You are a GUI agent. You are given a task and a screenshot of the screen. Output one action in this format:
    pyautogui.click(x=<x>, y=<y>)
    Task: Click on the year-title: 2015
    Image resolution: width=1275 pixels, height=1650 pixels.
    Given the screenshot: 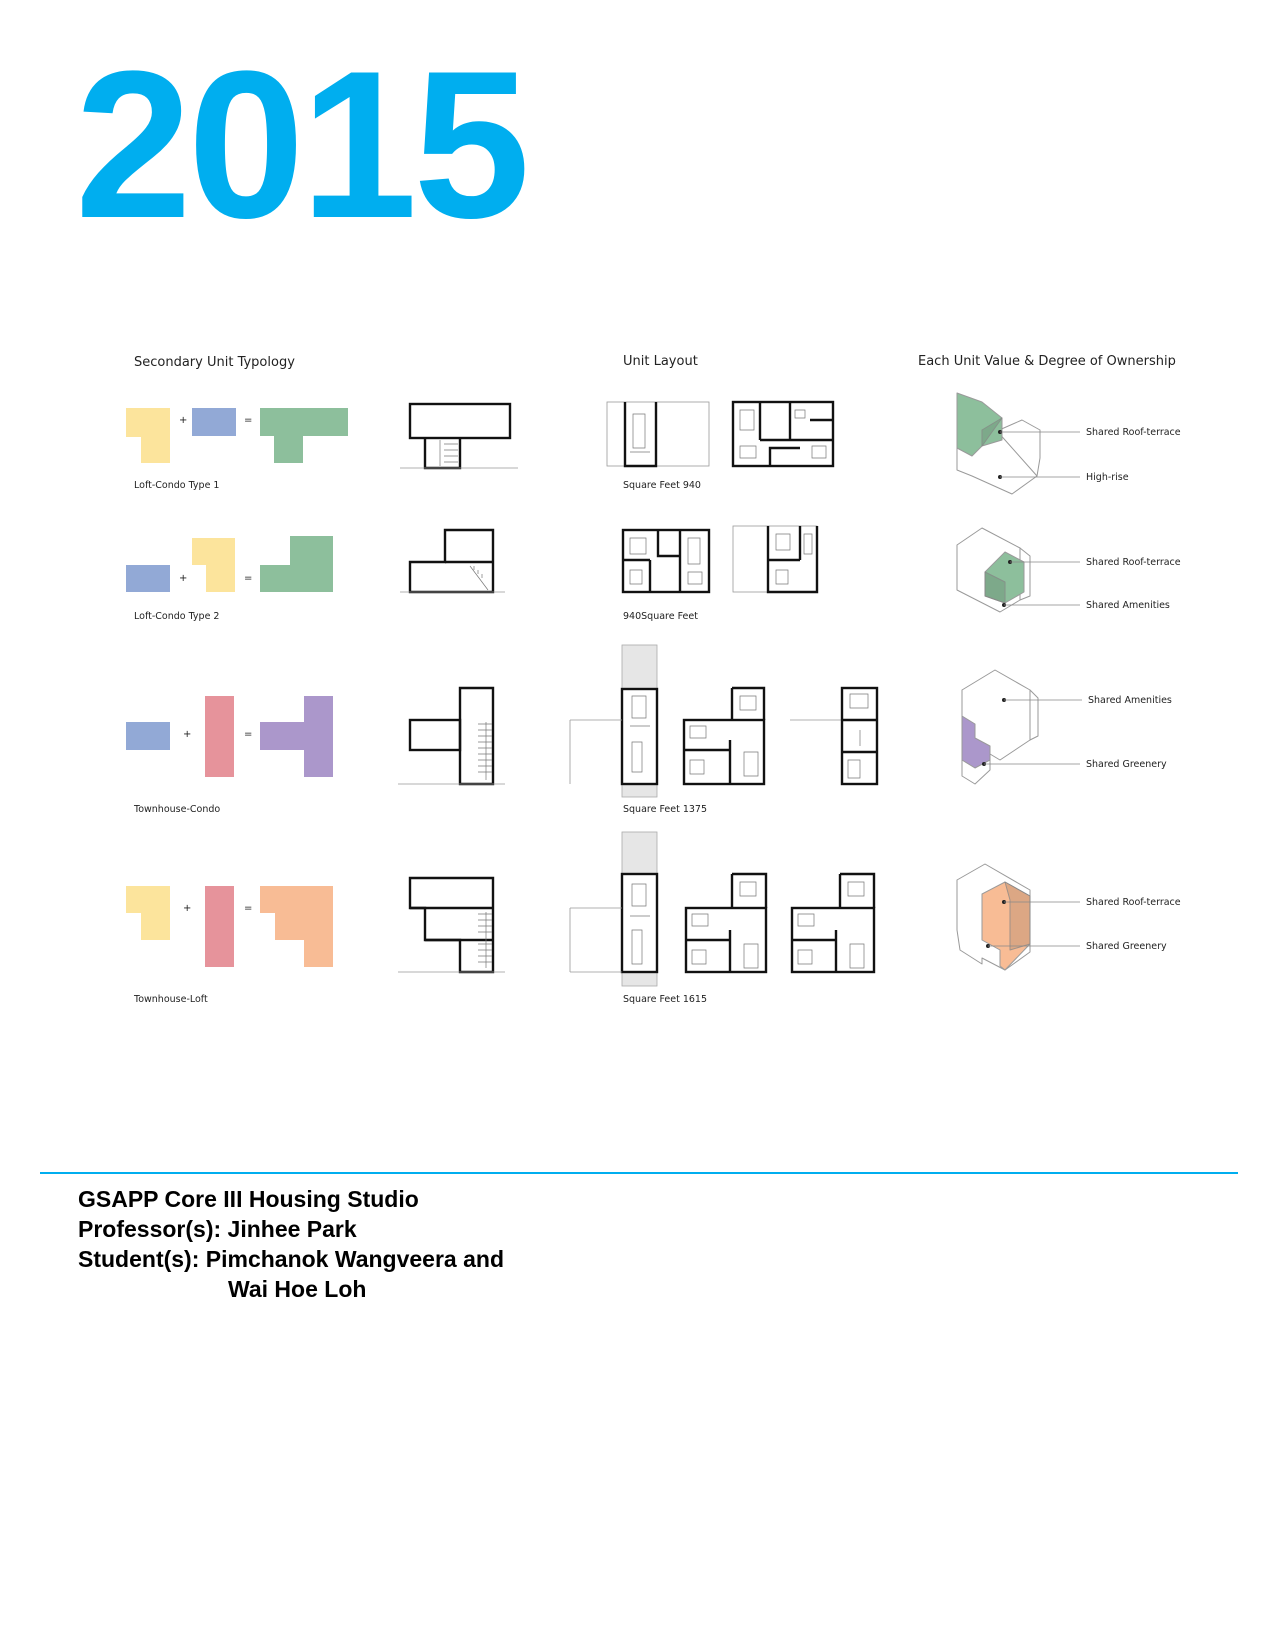 What is the action you would take?
    pyautogui.click(x=302, y=144)
    